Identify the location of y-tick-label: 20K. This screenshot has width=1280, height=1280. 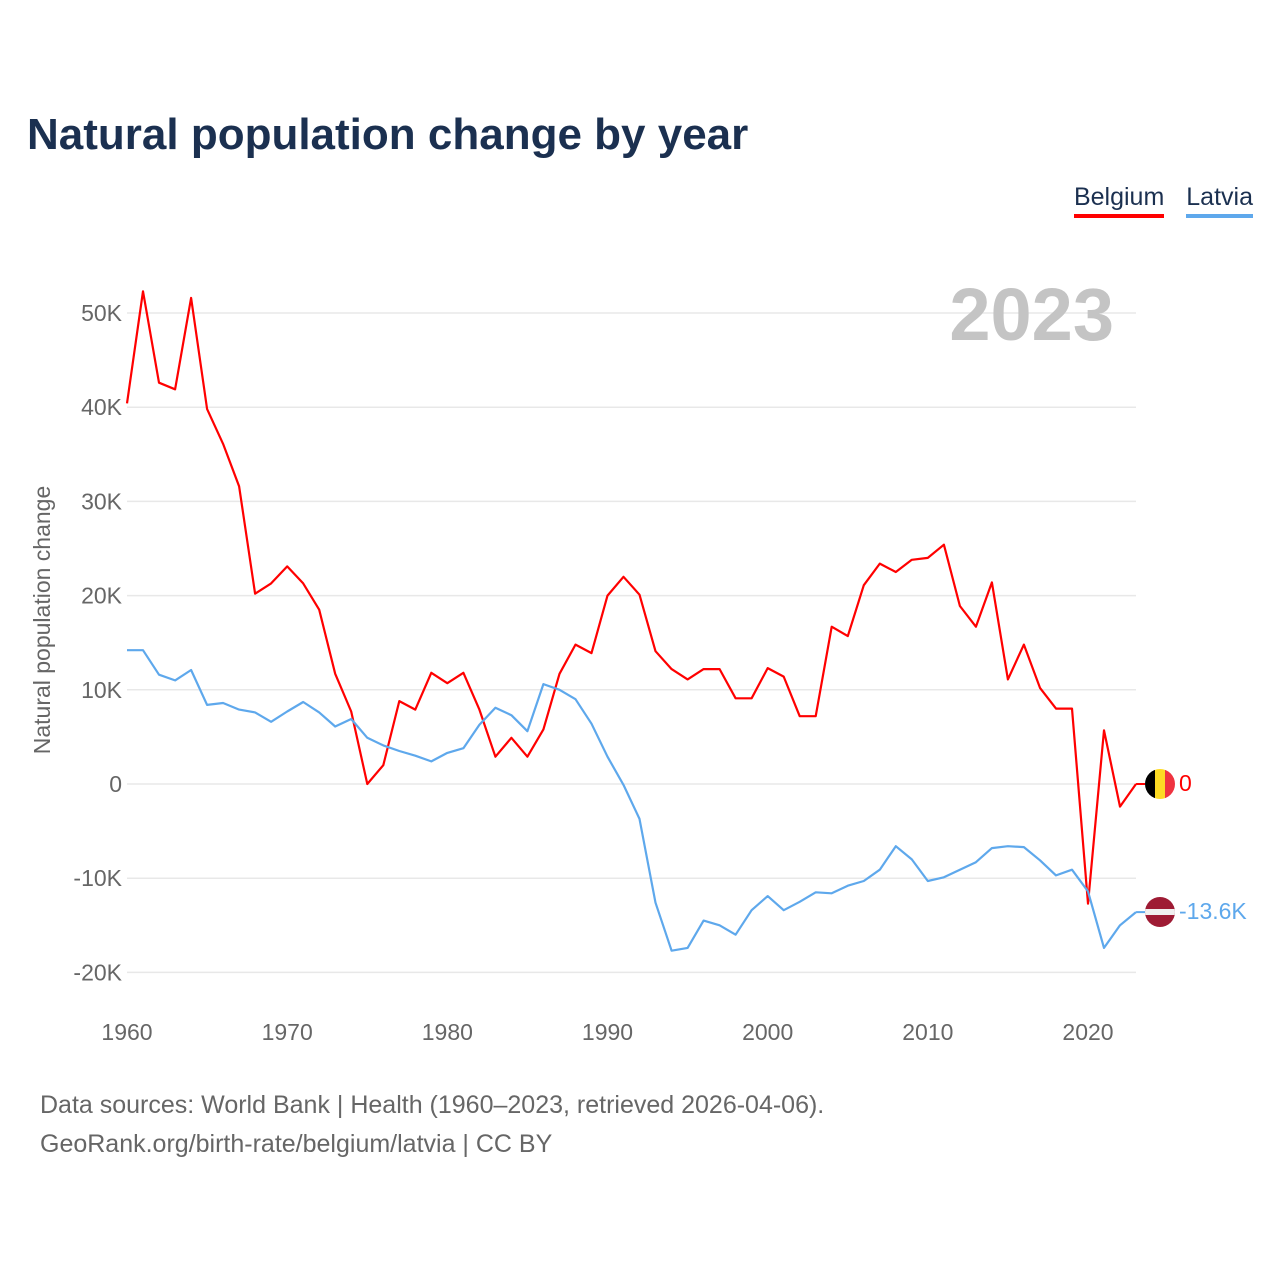
(102, 596).